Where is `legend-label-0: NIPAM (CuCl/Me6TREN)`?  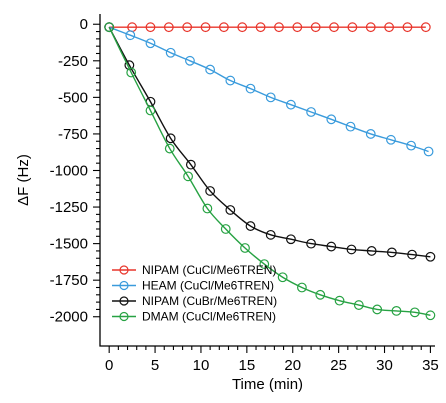
legend-label-0: NIPAM (CuCl/Me6TREN) is located at coordinates (209, 270).